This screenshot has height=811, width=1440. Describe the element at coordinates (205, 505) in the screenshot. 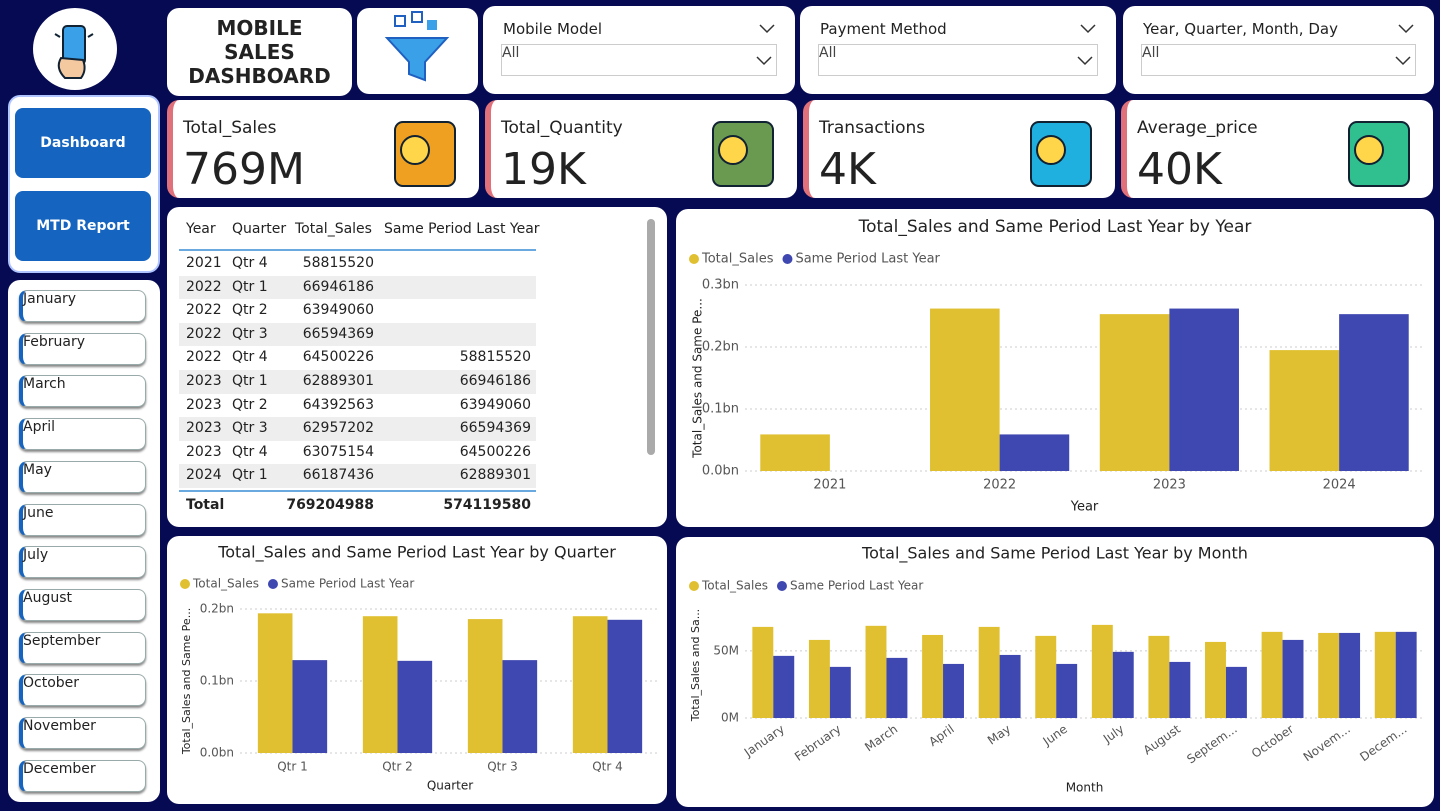

I see `total-cell: Total` at that location.